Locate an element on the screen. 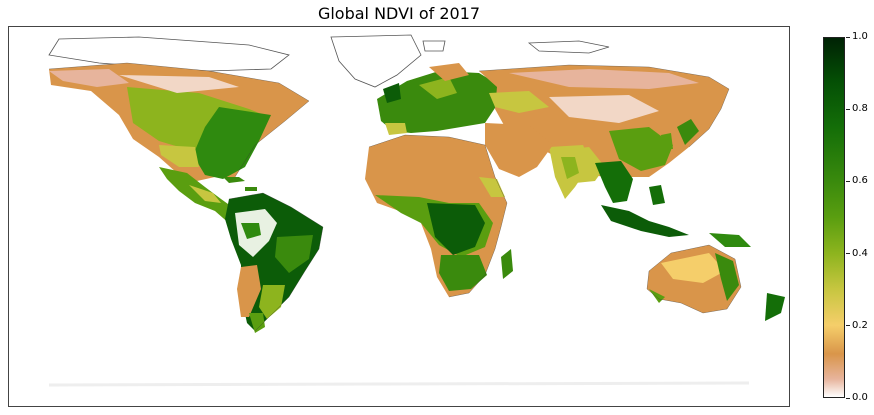  colorbar-tick-label: 0.6 is located at coordinates (860, 181).